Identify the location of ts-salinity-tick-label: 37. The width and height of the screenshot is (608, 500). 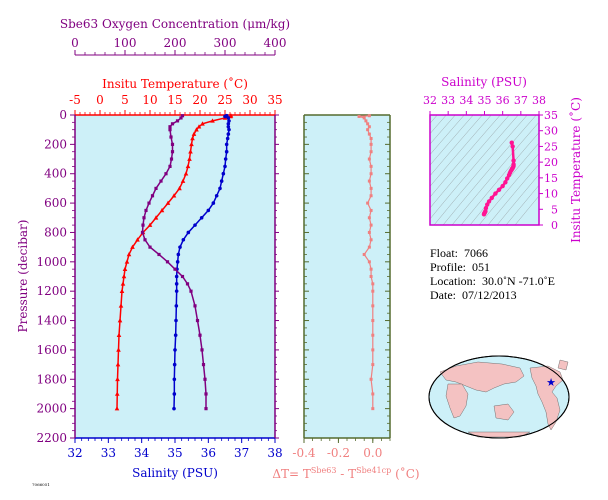
(521, 100).